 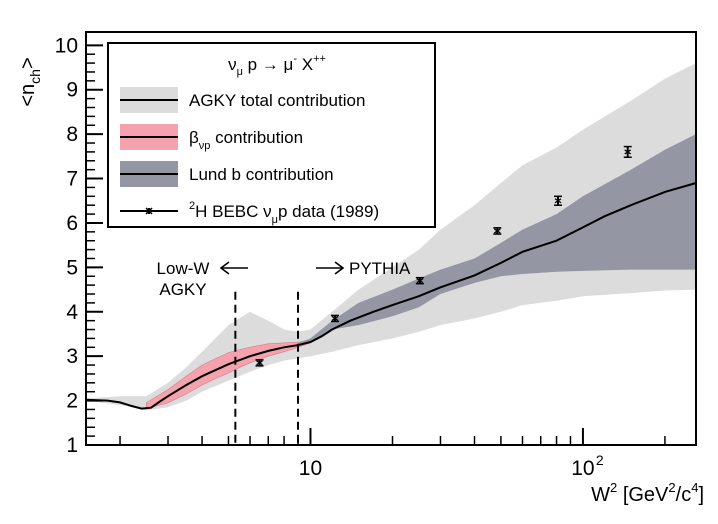 I want to click on legend-label-beta-sub: νp, so click(x=205, y=146).